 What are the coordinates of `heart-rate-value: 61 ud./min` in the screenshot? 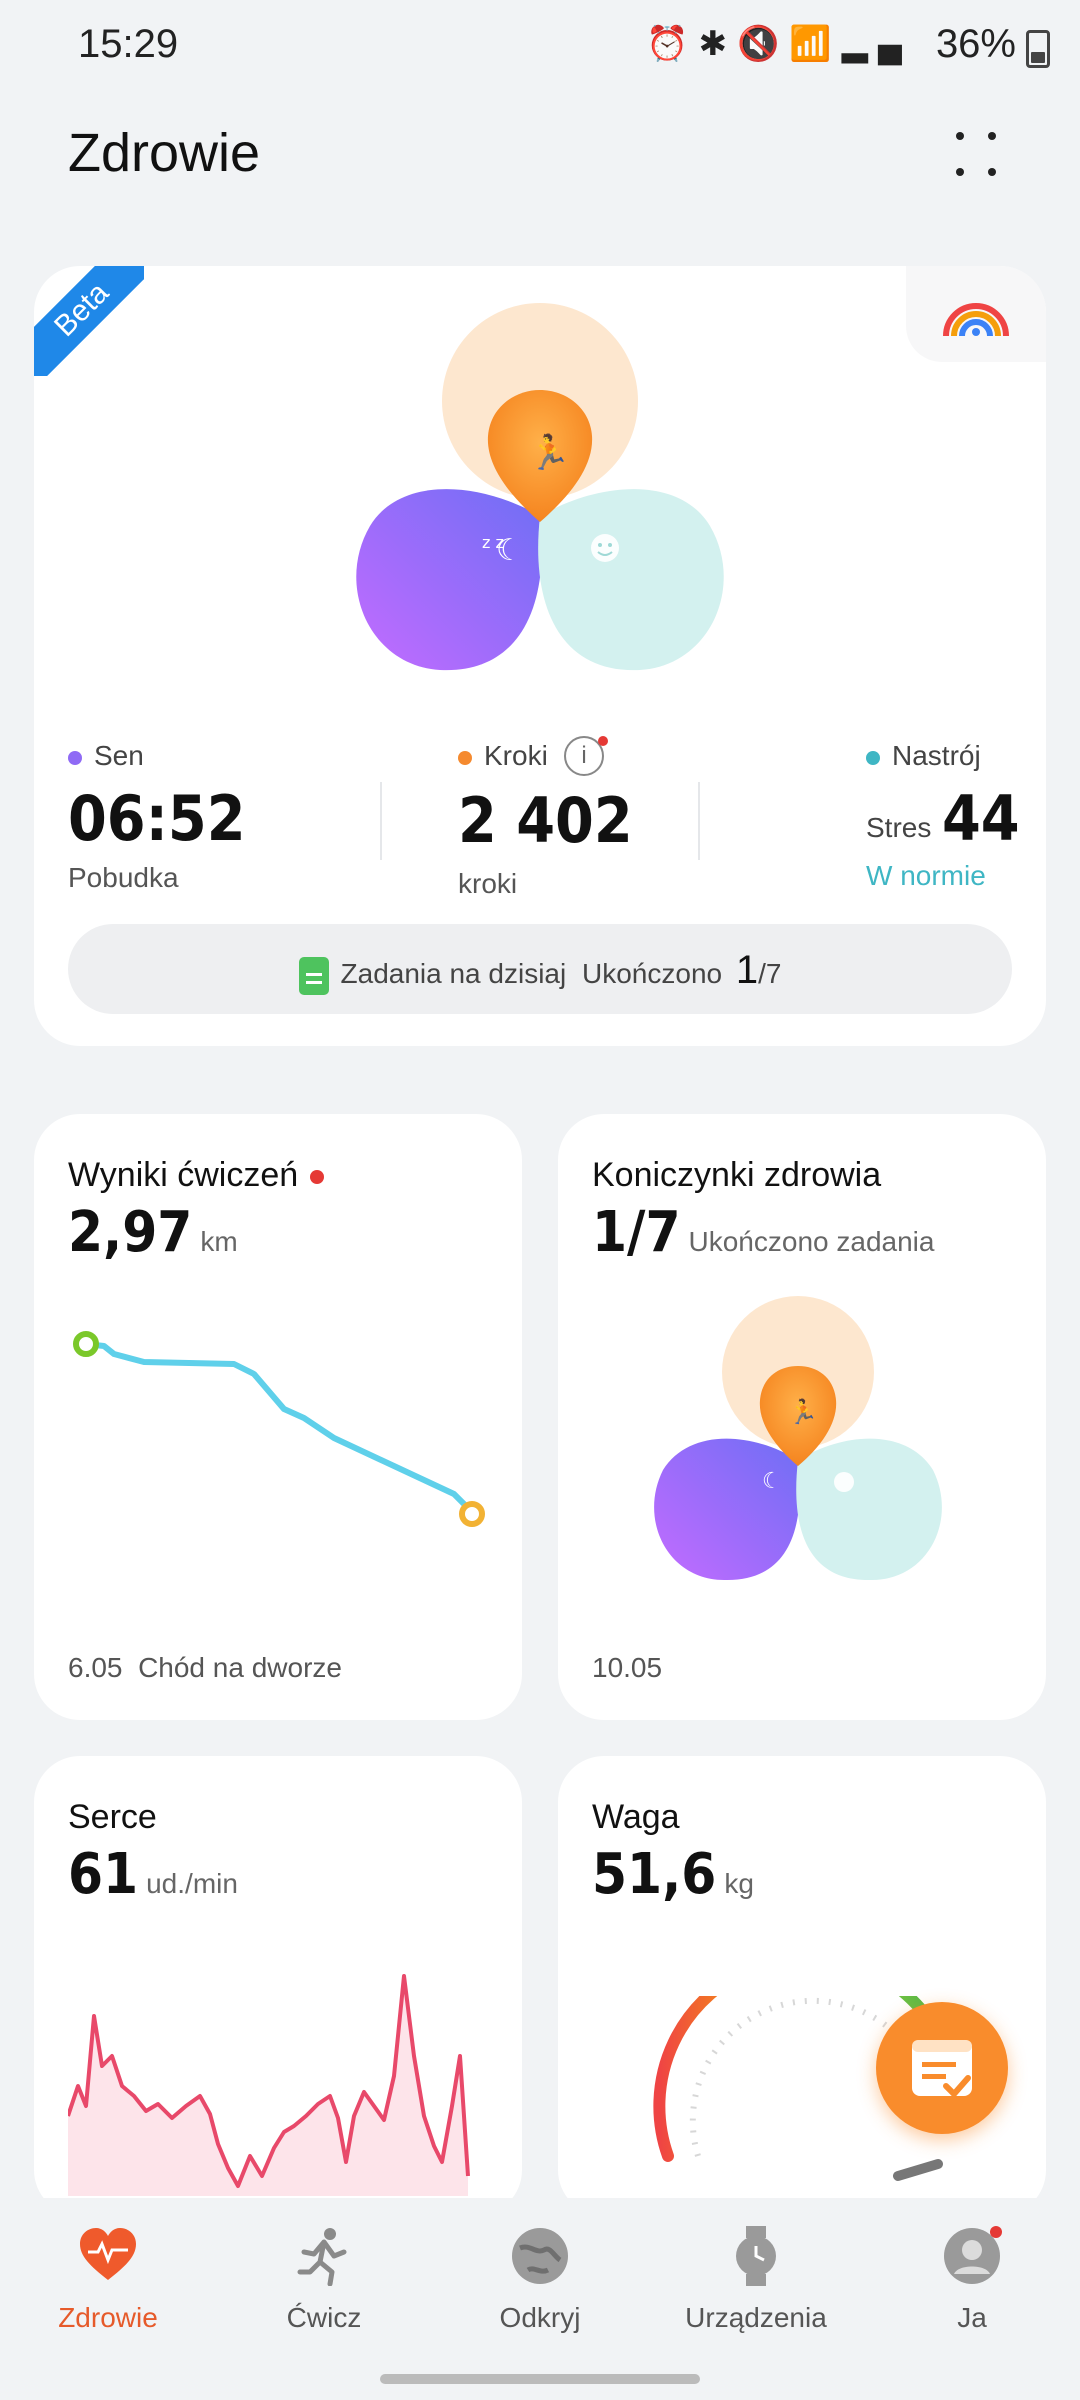 It's located at (153, 1874).